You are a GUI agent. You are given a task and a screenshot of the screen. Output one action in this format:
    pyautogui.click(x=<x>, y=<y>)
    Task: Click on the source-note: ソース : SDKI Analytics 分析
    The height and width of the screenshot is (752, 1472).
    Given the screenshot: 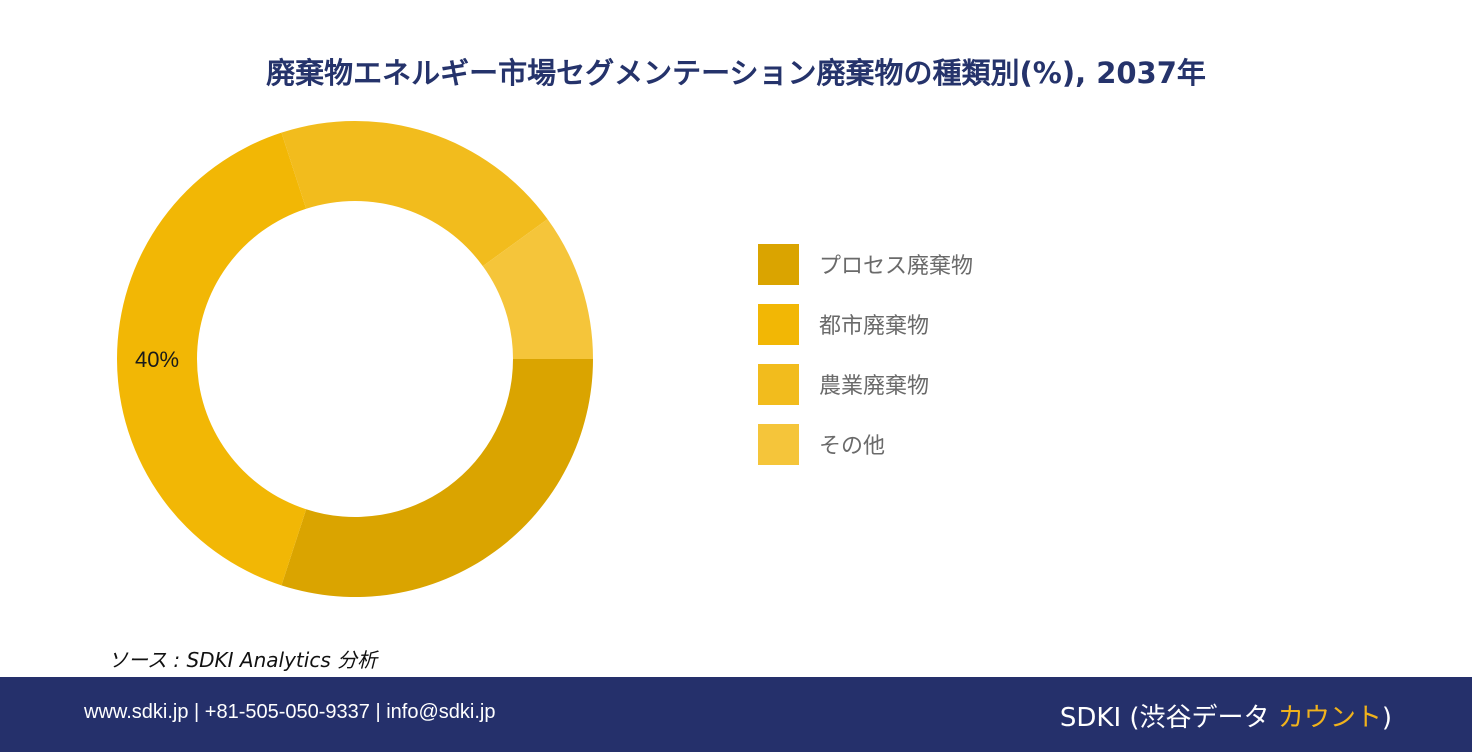 What is the action you would take?
    pyautogui.click(x=243, y=660)
    